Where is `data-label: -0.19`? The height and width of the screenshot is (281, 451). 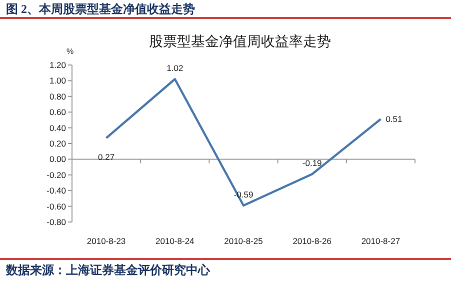
data-label: -0.19 is located at coordinates (312, 163).